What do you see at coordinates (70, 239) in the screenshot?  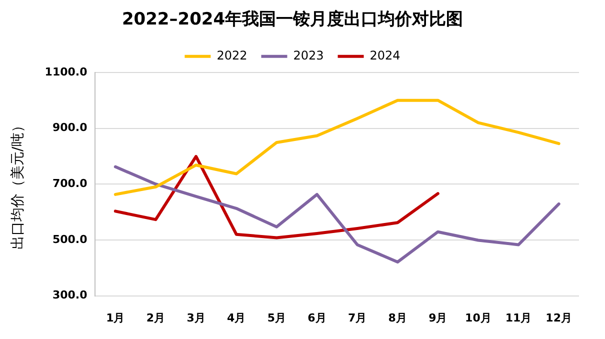 I see `y-tick-label: 500.0` at bounding box center [70, 239].